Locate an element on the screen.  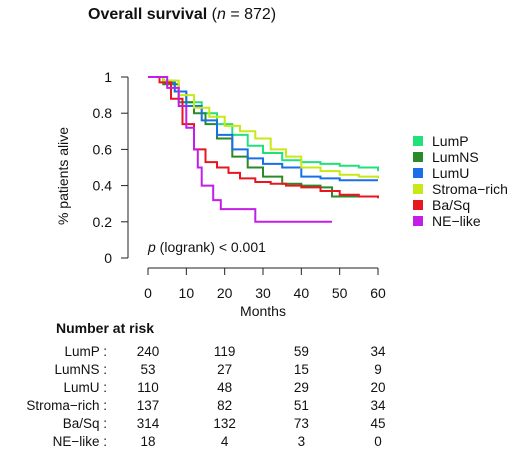
legend-label-stroma-rich: Stroma−rich is located at coordinates (470, 189).